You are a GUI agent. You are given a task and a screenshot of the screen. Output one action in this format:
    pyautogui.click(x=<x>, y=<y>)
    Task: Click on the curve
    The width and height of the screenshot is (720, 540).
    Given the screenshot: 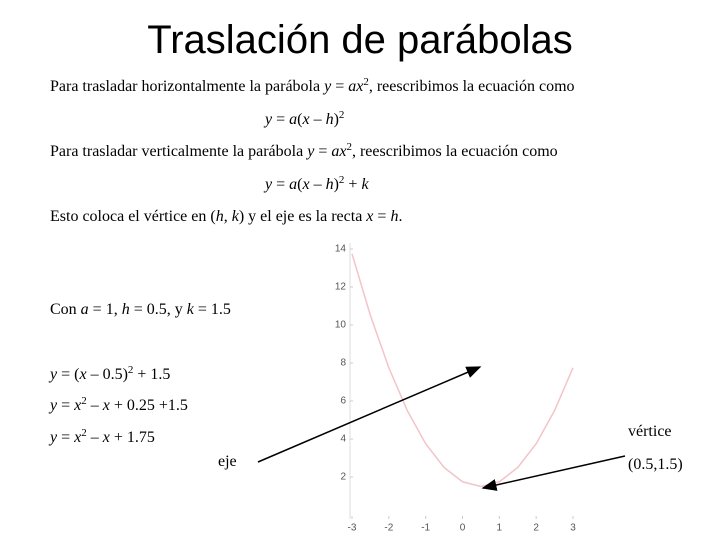 What is the action you would take?
    pyautogui.click(x=462, y=370)
    